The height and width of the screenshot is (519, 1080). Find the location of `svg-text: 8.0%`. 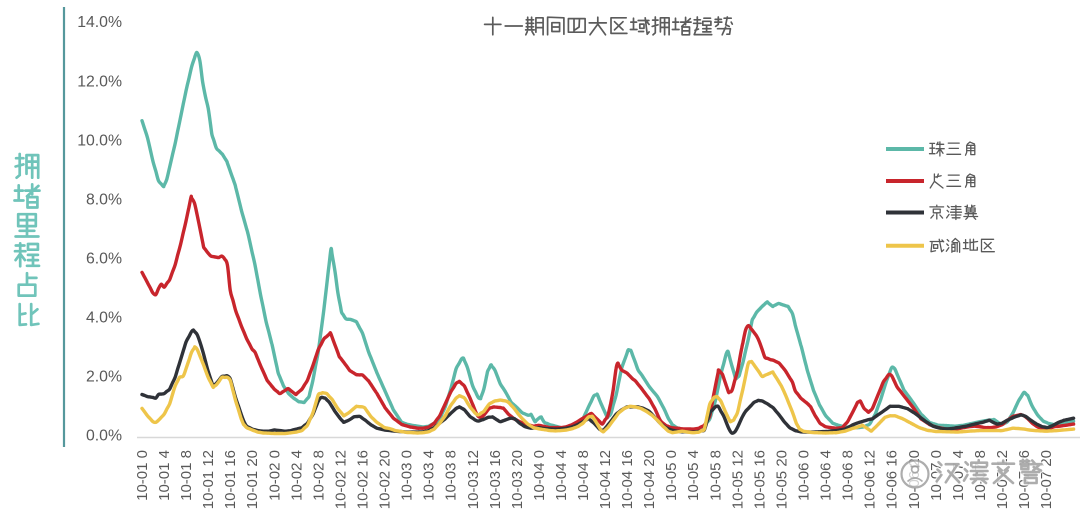

svg-text: 8.0% is located at coordinates (104, 199).